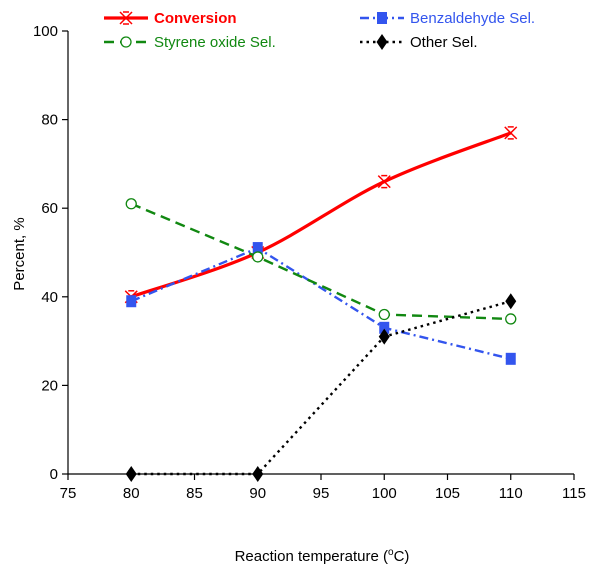 Image resolution: width=589 pixels, height=572 pixels. I want to click on legend-item-3: Styrene oxide Sel., so click(190, 42).